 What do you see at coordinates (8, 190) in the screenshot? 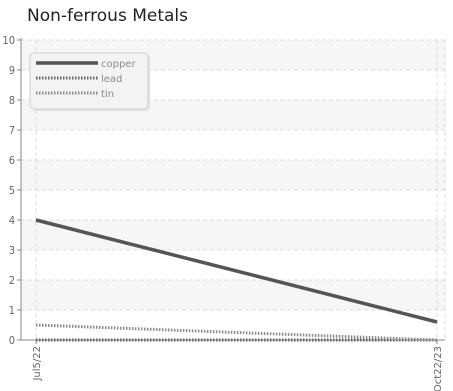
I see `y-tick-labels: 0 1 2 3 4 5 6 7 8 9 10` at bounding box center [8, 190].